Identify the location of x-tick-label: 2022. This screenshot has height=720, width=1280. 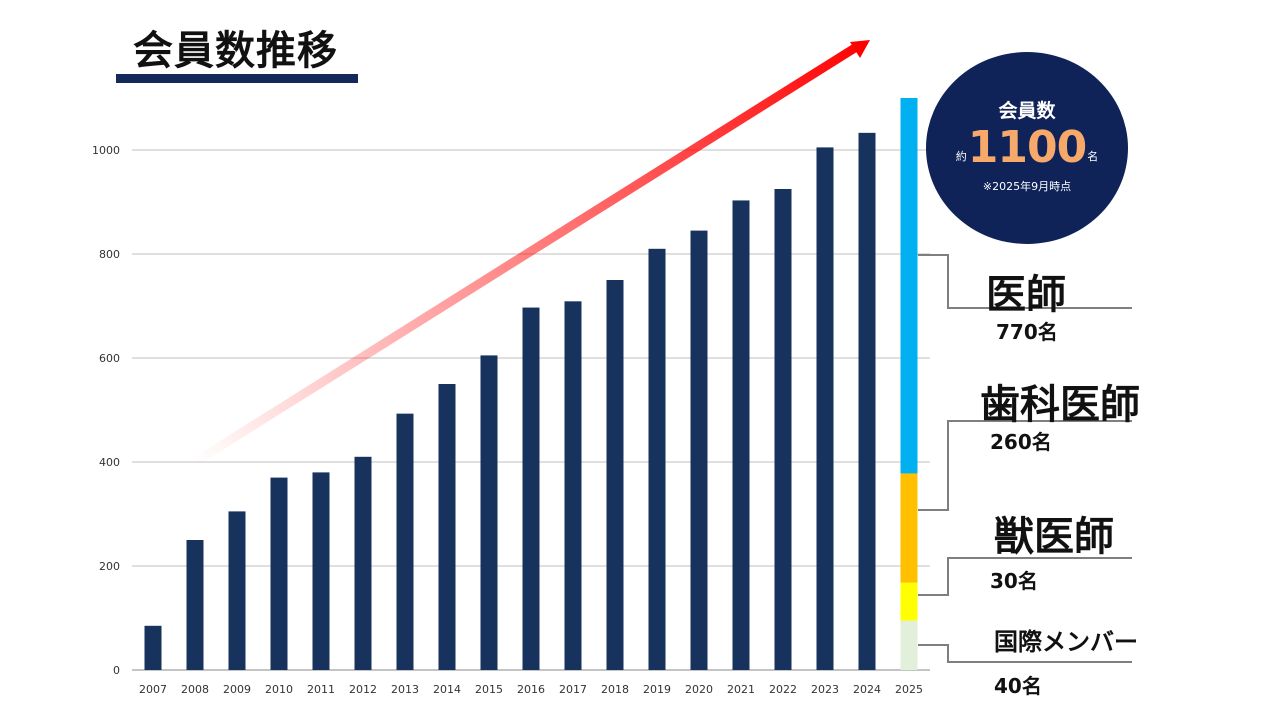
(783, 689).